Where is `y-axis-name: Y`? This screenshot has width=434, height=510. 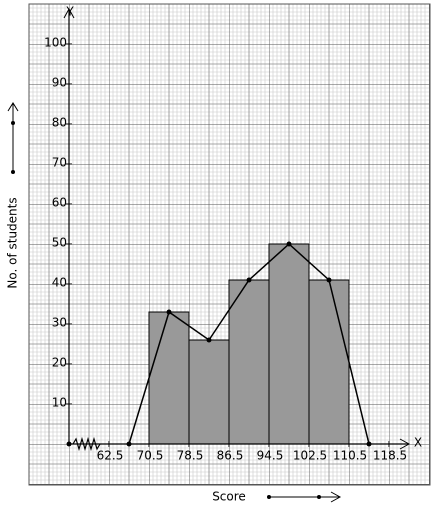
y-axis-name: Y is located at coordinates (69, 12).